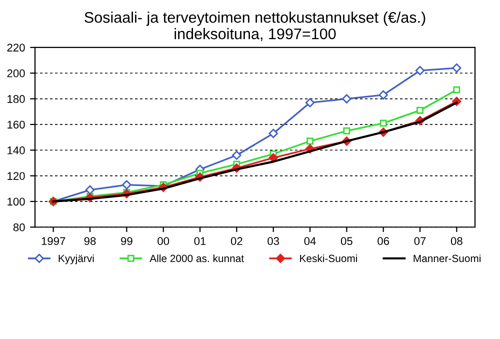 This screenshot has height=339, width=500. Describe the element at coordinates (164, 241) in the screenshot. I see `x-tick-label: 00` at that location.